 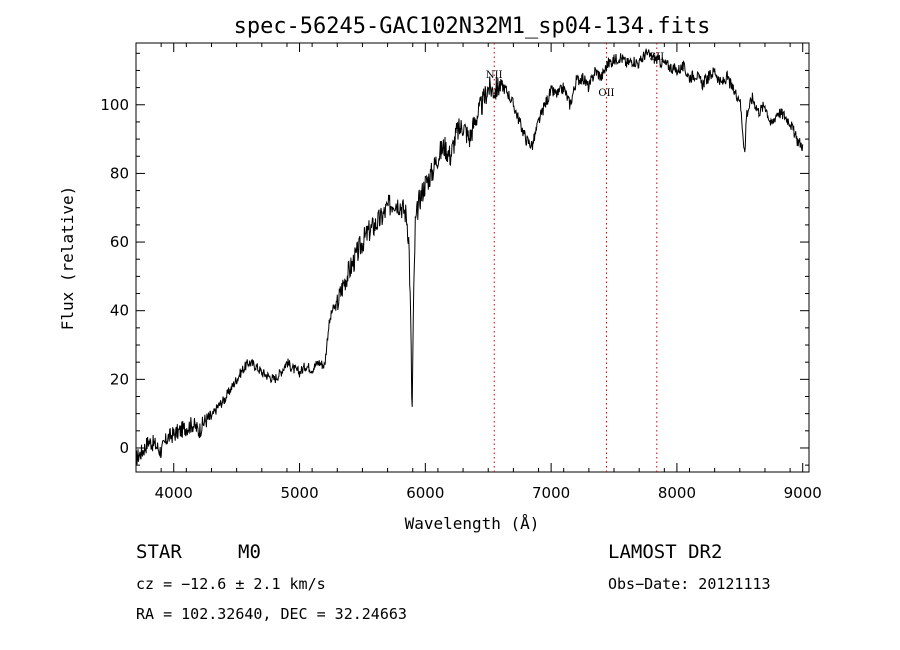 I want to click on y-tick-label: 80, so click(x=119, y=173).